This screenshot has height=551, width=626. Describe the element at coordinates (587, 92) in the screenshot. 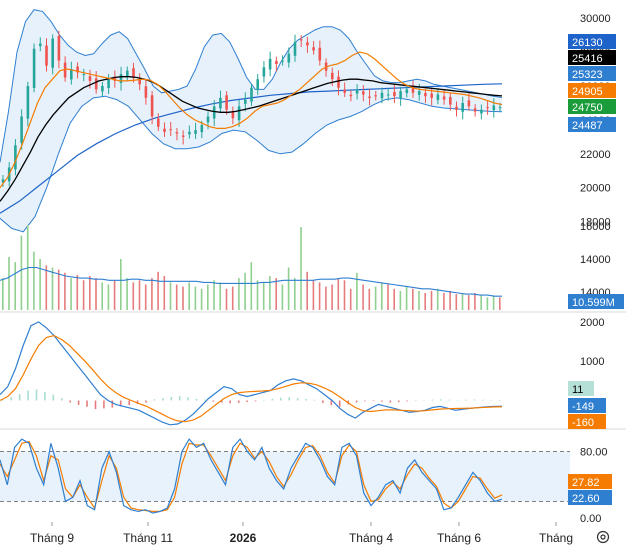

I see `price-badge-label: 24905` at that location.